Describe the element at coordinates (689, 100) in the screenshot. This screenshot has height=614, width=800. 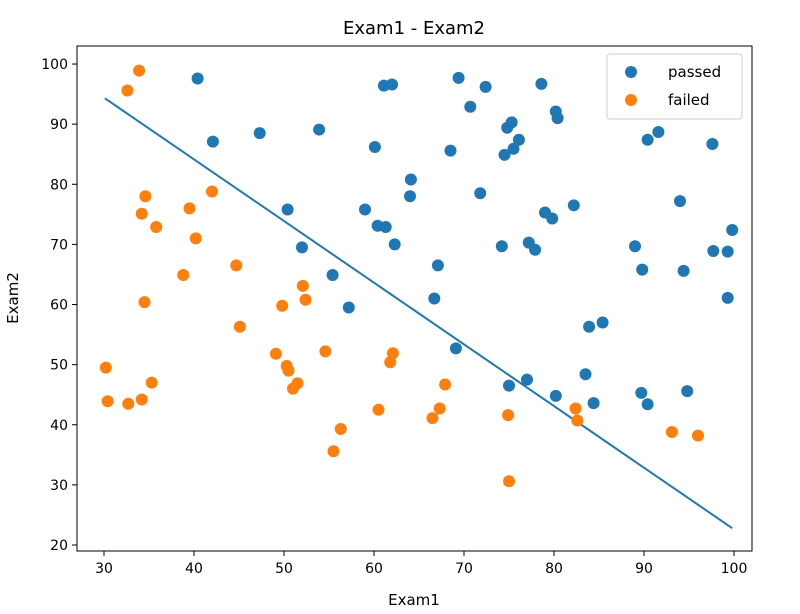
I see `legend-label-failed: failed` at that location.